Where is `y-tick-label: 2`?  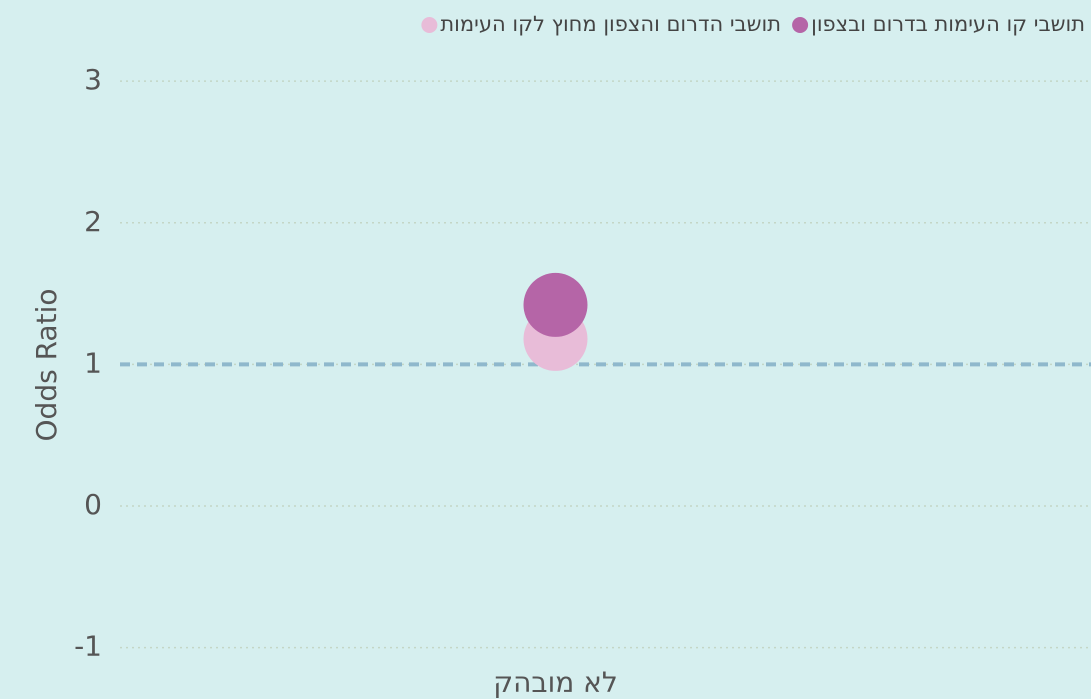
y-tick-label: 2 is located at coordinates (93, 221).